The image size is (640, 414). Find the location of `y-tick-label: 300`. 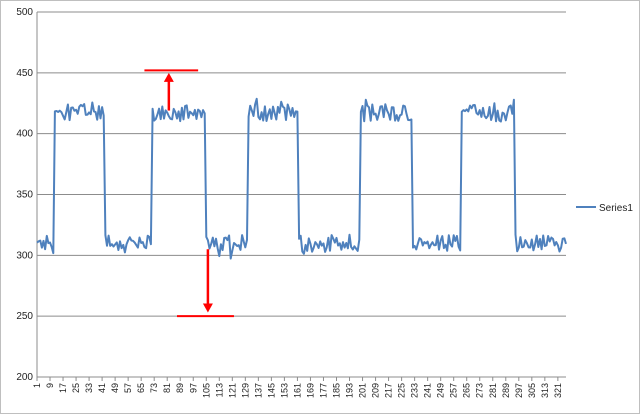

y-tick-label: 300 is located at coordinates (24, 255).